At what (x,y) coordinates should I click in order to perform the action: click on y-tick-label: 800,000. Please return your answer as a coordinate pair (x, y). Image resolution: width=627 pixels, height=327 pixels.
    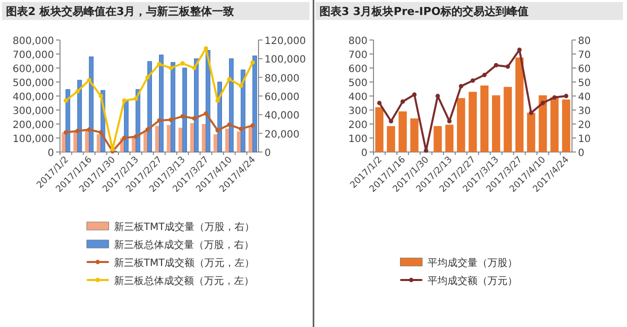
    Looking at the image, I should click on (33, 41).